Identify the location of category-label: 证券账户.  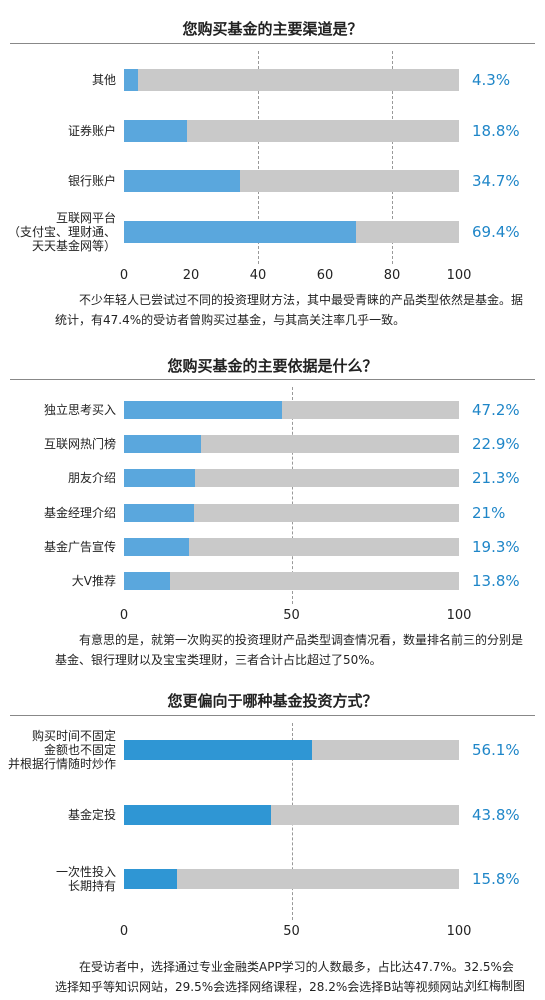
(91, 130).